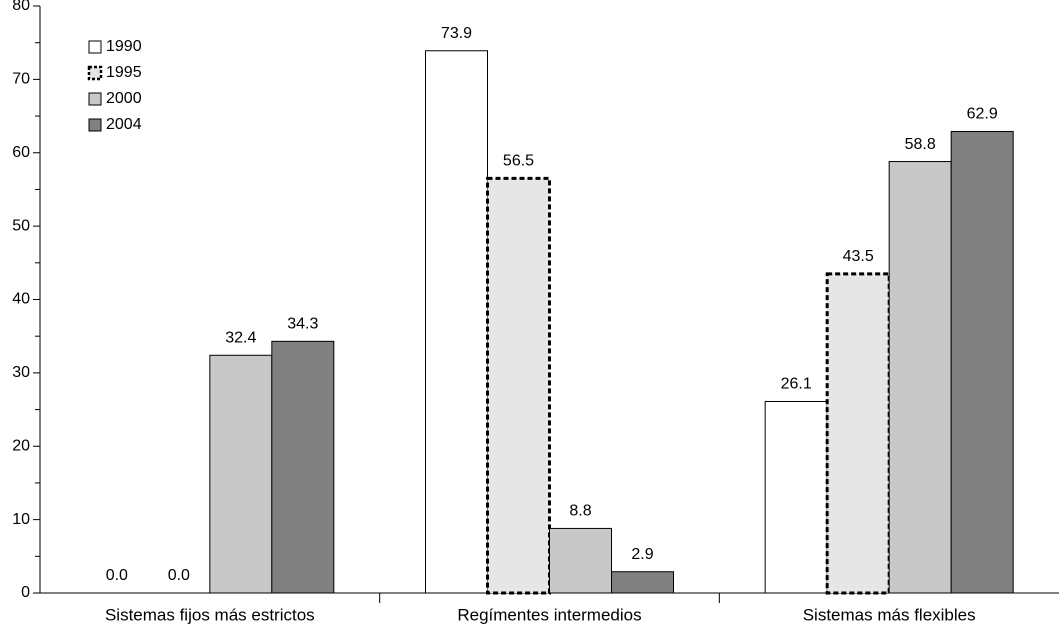 The image size is (1059, 628). I want to click on legend-label: 1990, so click(124, 46).